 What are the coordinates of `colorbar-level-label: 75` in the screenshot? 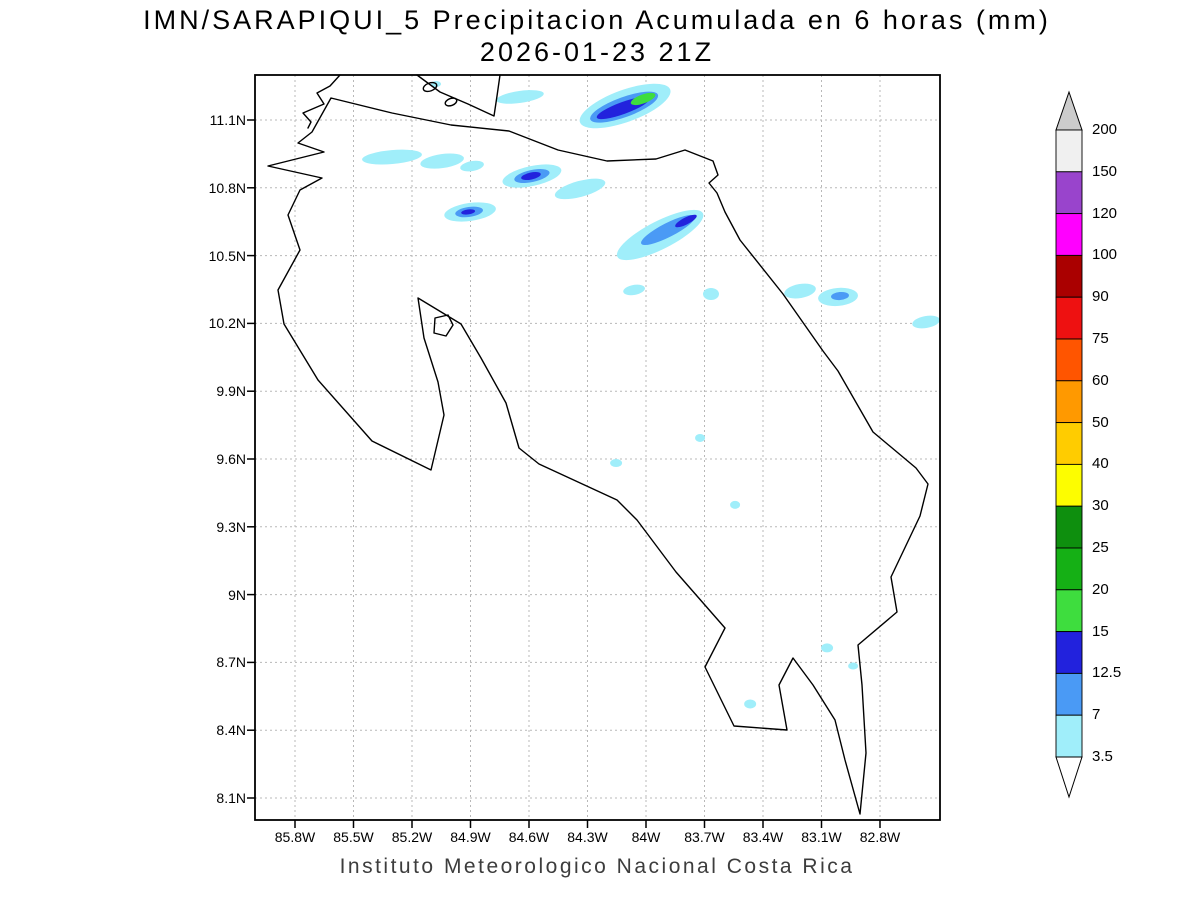 It's located at (1100, 338).